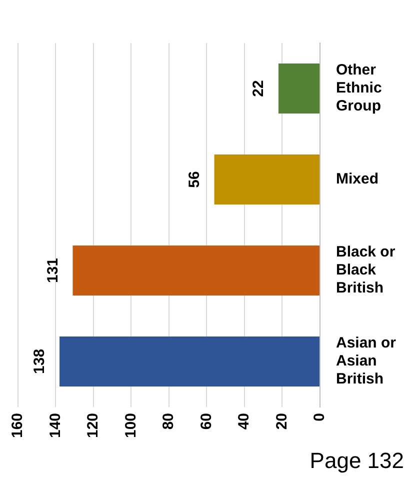 Image resolution: width=416 pixels, height=497 pixels. I want to click on data-label: 56, so click(194, 179).